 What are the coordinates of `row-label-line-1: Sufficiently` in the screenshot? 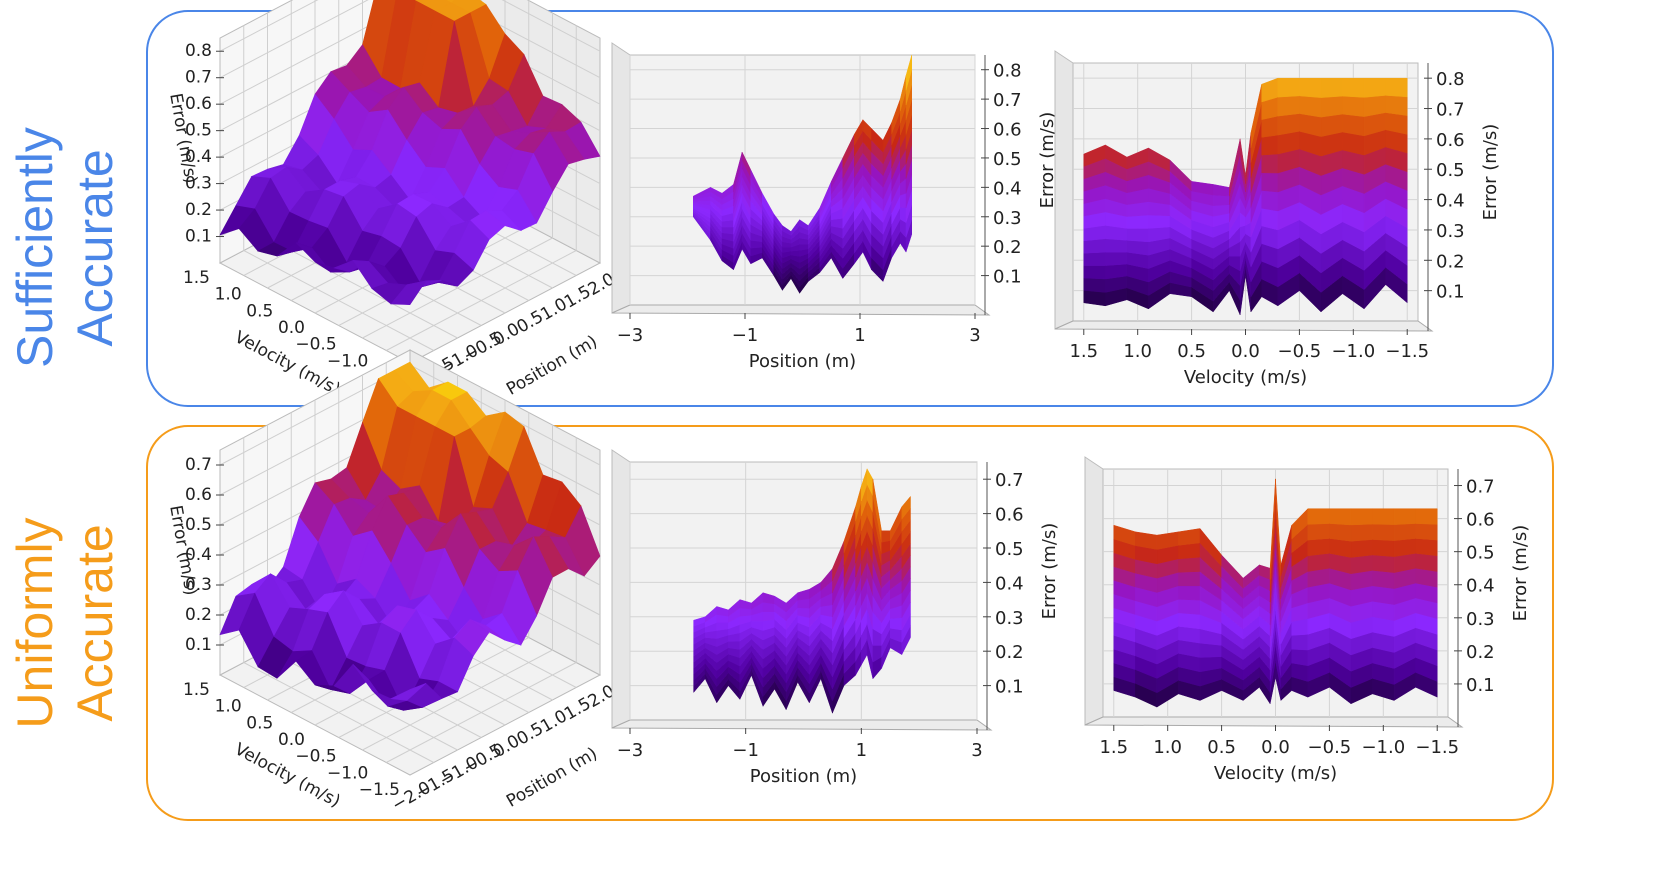 It's located at (35, 247).